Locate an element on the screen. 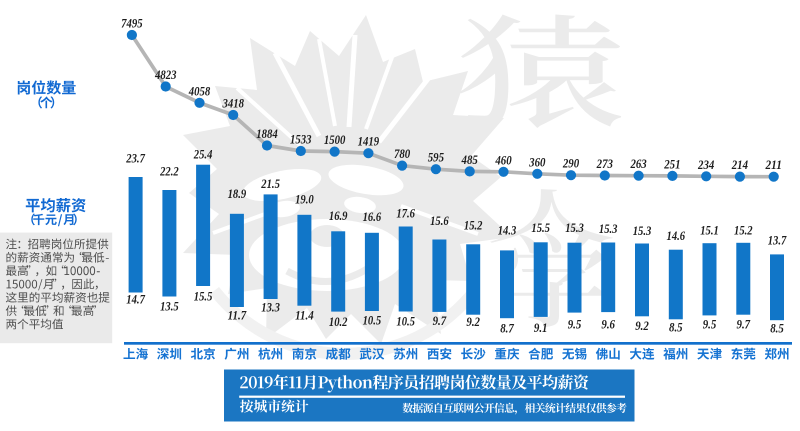 The image size is (800, 431). svg-text: 214 is located at coordinates (740, 164).